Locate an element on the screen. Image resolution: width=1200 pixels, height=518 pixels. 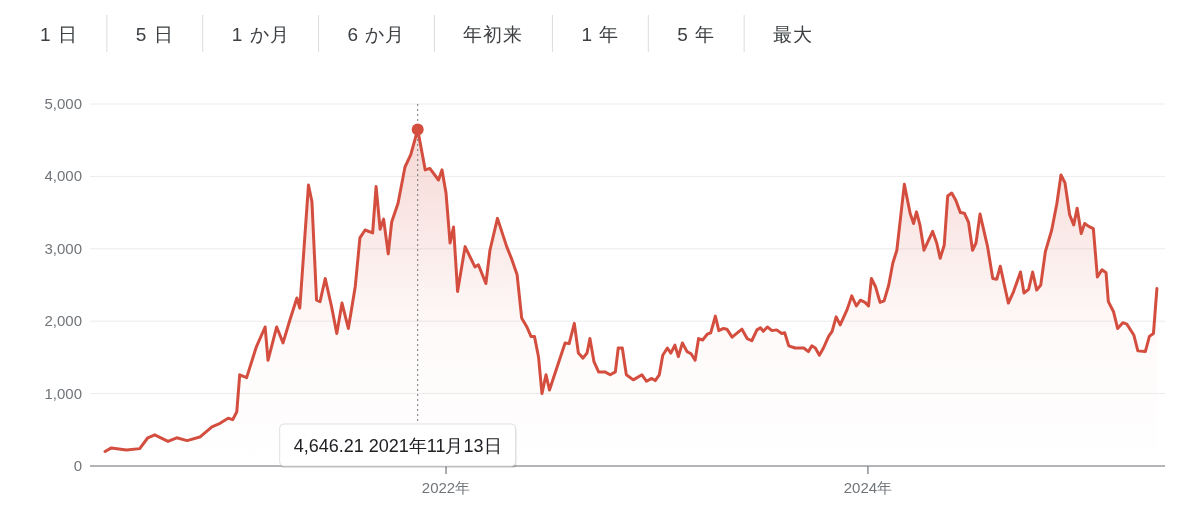
text: 5 年 is located at coordinates (696, 34).